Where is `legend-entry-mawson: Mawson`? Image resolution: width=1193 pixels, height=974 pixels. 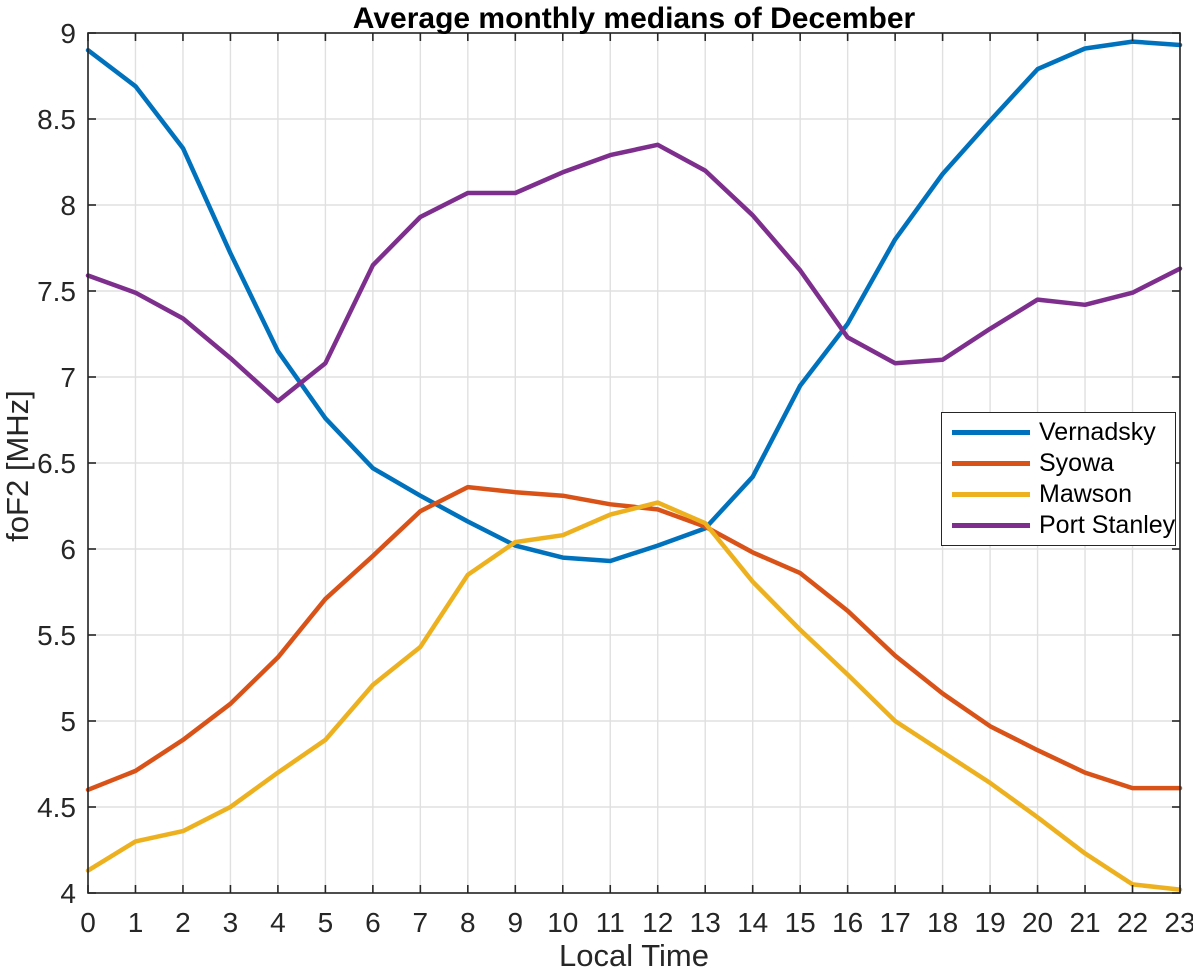
legend-entry-mawson: Mawson is located at coordinates (1058, 494).